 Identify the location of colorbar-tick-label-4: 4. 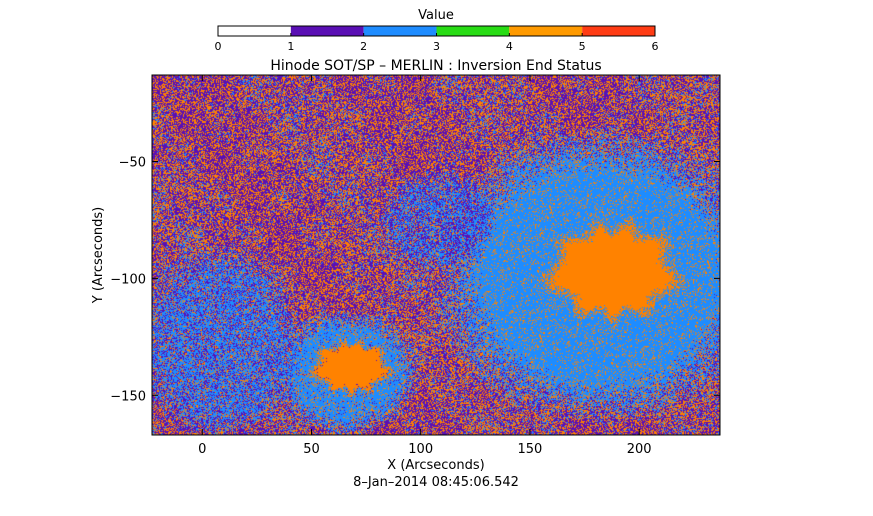
(509, 46).